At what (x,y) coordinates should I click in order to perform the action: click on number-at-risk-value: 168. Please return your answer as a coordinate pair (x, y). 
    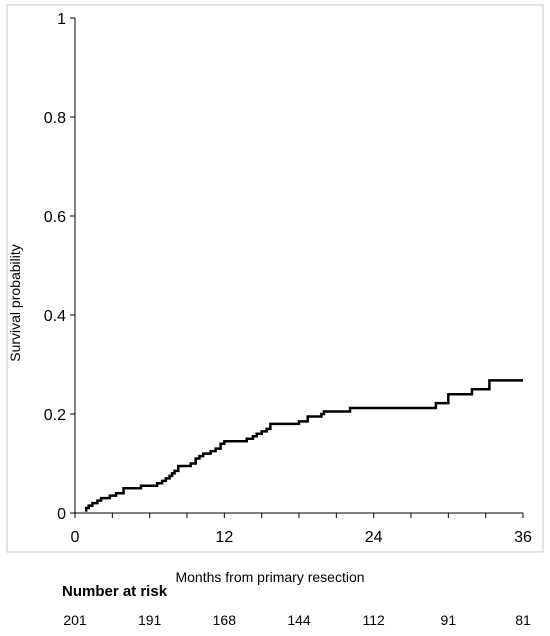
    Looking at the image, I should click on (224, 620).